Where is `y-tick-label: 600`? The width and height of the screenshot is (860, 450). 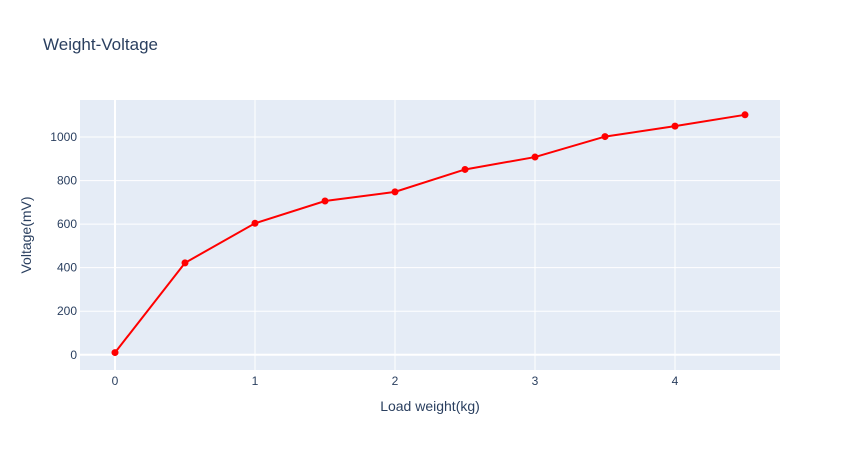
y-tick-label: 600 is located at coordinates (67, 224).